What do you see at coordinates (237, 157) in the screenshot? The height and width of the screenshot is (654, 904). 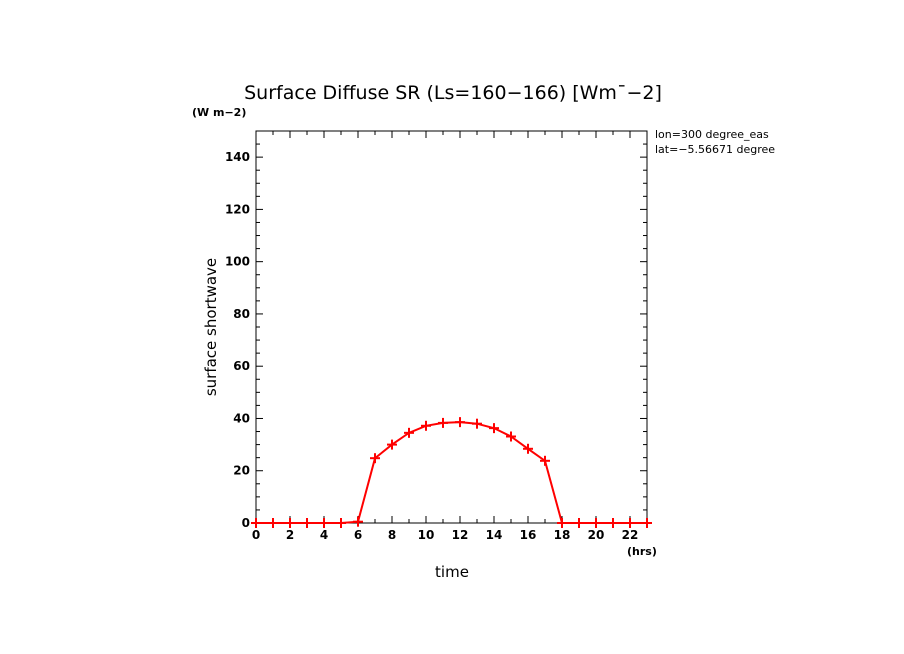 I see `y-tick-label: 140` at bounding box center [237, 157].